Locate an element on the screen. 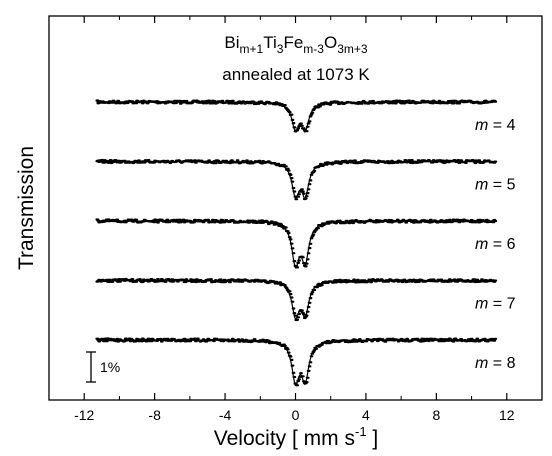 The width and height of the screenshot is (552, 456). subtitle: annealed at 1073 K is located at coordinates (296, 74).